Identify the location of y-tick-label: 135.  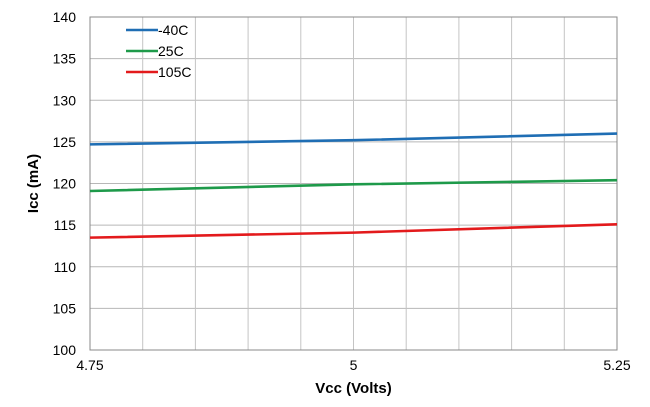
(65, 59).